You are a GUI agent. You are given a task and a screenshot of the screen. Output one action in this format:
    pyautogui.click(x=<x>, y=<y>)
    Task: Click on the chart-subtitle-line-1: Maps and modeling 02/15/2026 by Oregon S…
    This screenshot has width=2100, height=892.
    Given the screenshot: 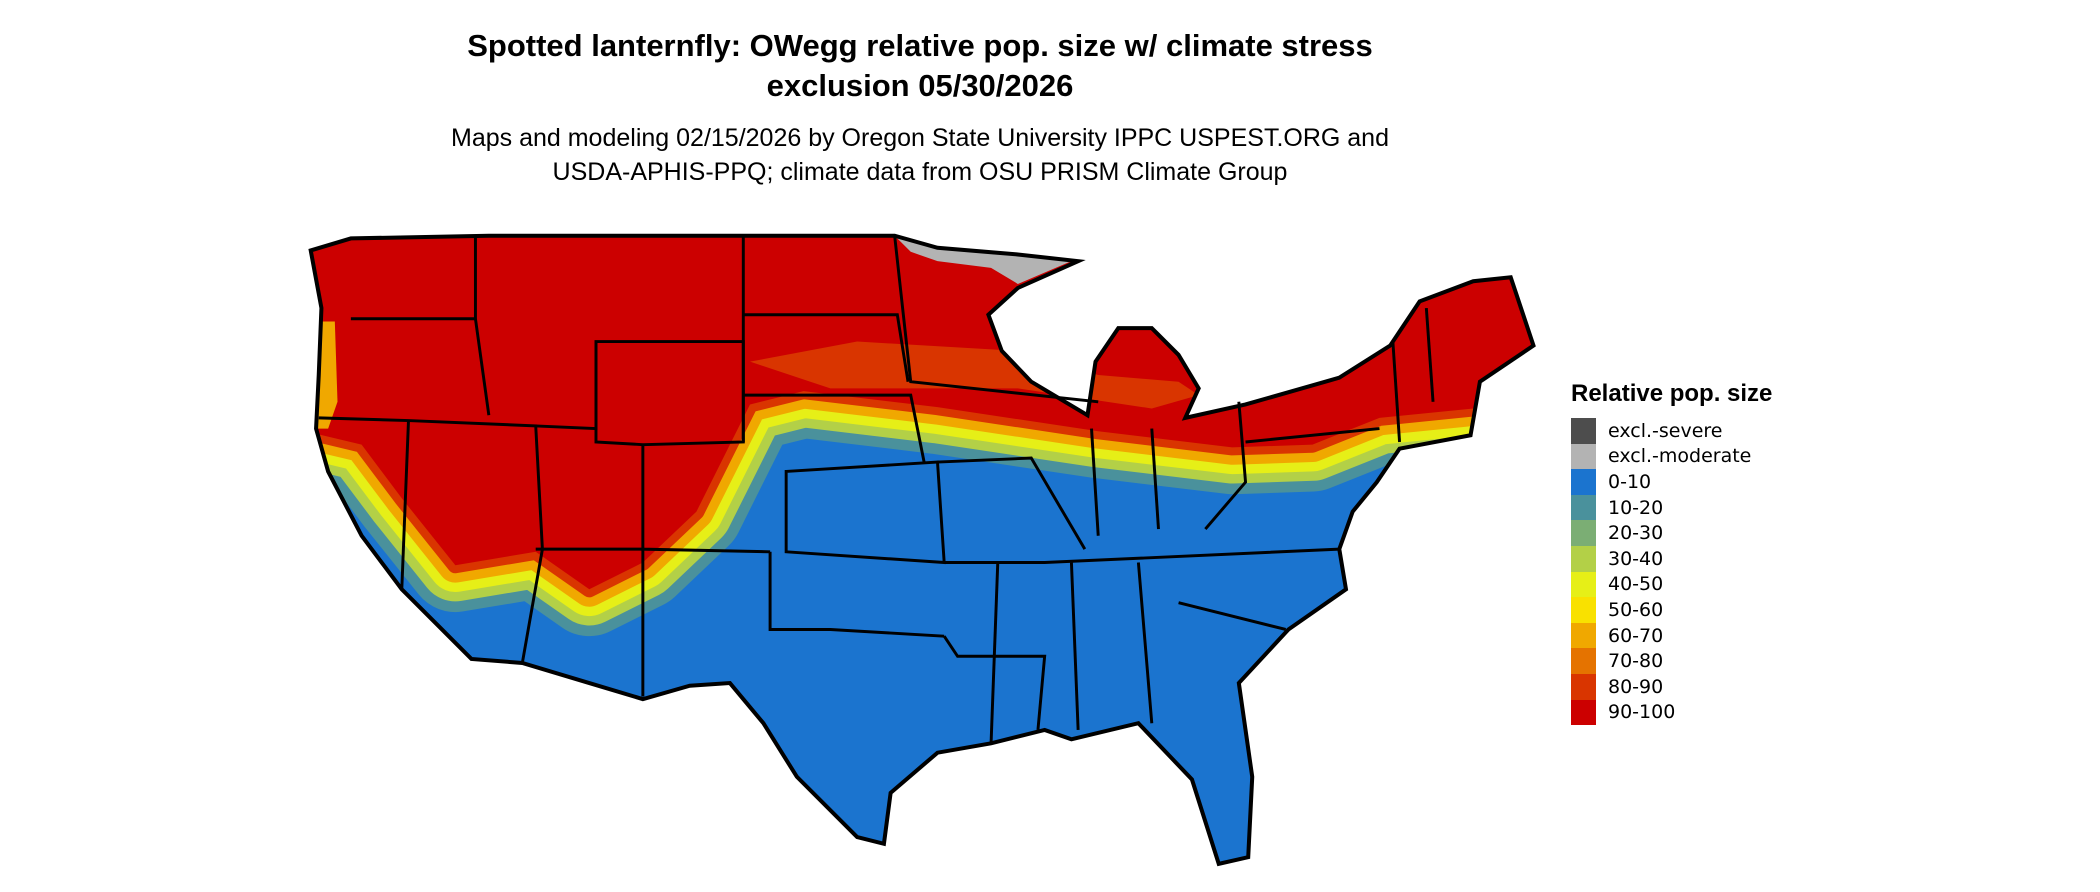 What is the action you would take?
    pyautogui.click(x=920, y=138)
    